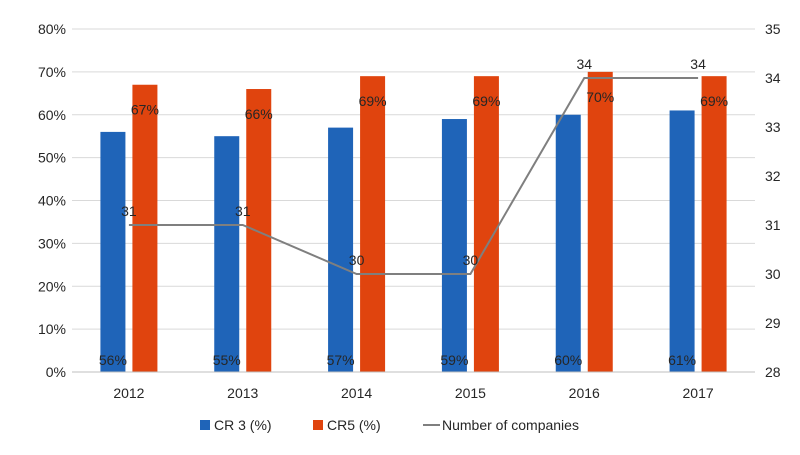  I want to click on y-left-tick-label: 20%, so click(52, 286).